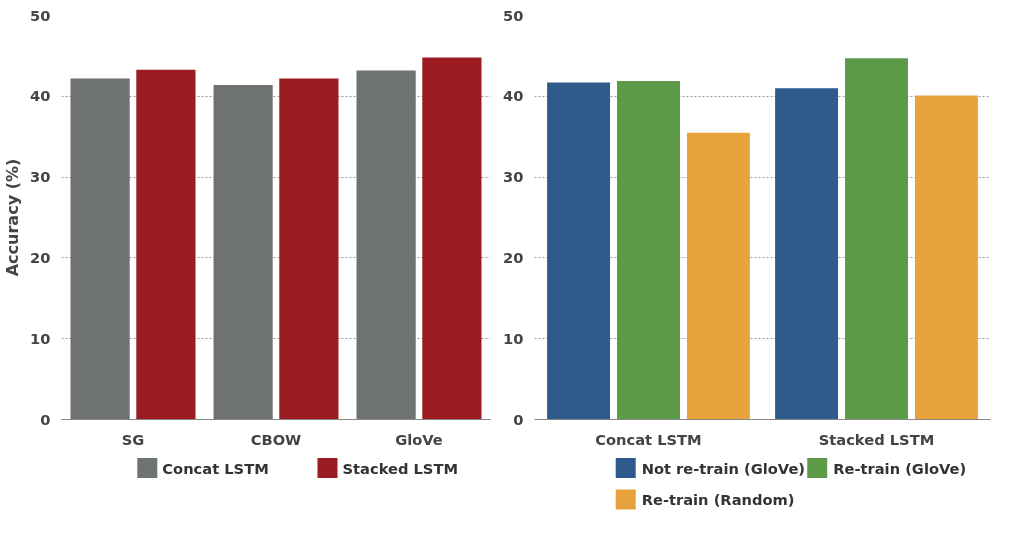 The height and width of the screenshot is (539, 1009). I want to click on legend-label: Re-train (GloVe), so click(900, 468).